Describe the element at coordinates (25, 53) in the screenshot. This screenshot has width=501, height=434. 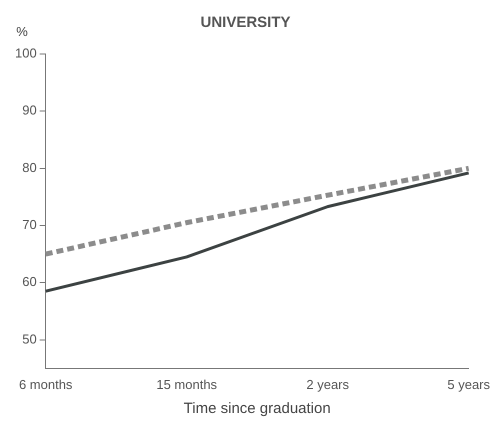
I see `y-tick-label: 100` at that location.